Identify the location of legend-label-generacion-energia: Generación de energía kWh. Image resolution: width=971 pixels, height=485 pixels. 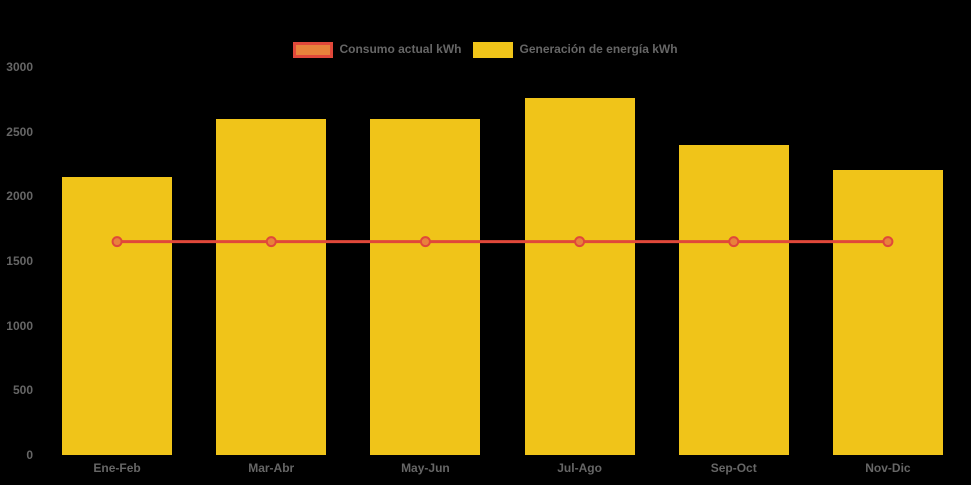
(598, 49).